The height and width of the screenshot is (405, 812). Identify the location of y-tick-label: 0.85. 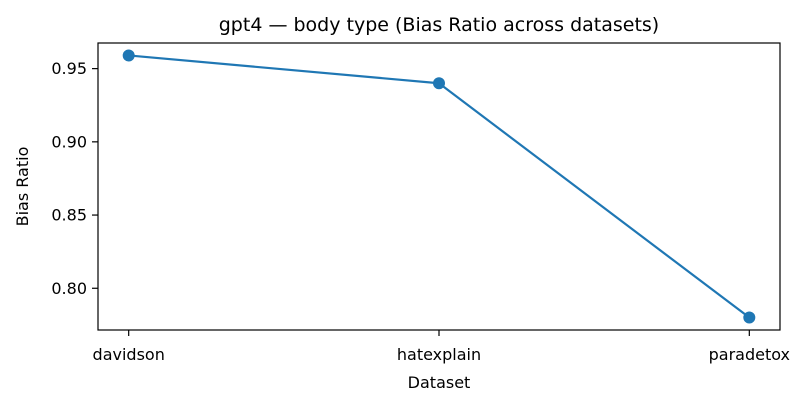
(69, 215).